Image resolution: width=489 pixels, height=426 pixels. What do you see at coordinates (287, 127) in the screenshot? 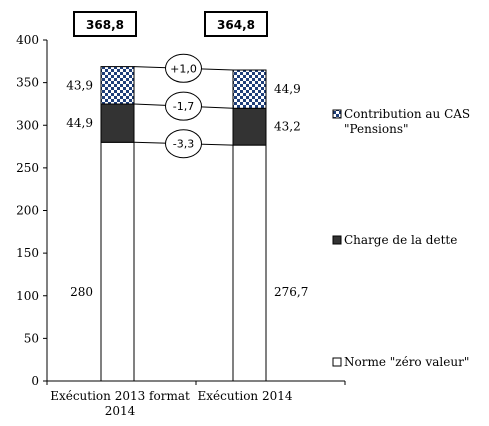
I see `data-label: 43,2` at bounding box center [287, 127].